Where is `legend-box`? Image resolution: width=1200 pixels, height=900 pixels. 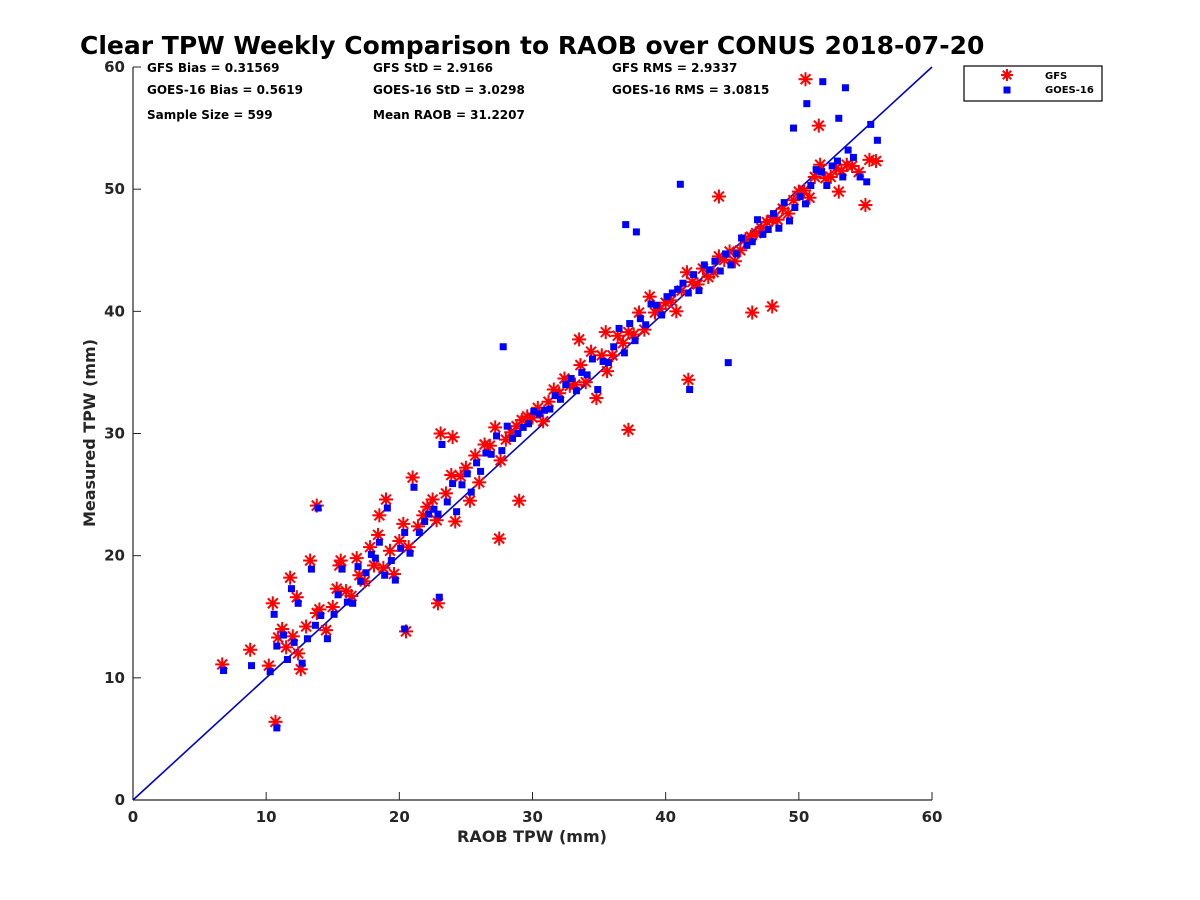
legend-box is located at coordinates (1033, 83).